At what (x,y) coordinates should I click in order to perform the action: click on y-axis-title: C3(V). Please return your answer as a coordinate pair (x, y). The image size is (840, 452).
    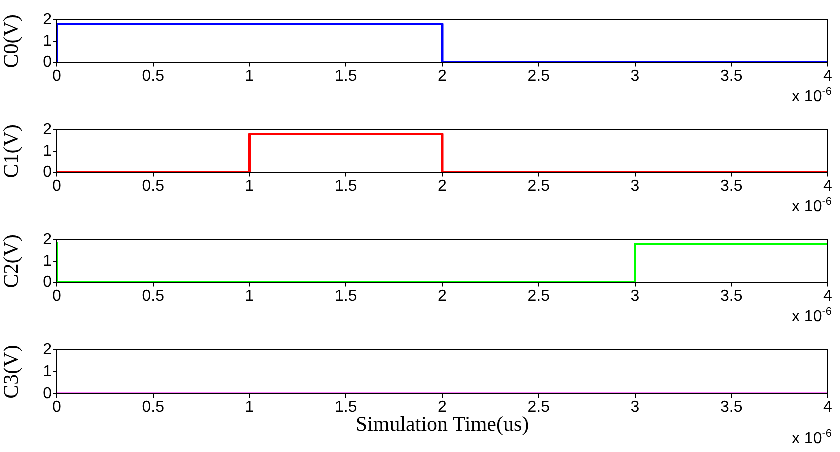
    Looking at the image, I should click on (12, 372).